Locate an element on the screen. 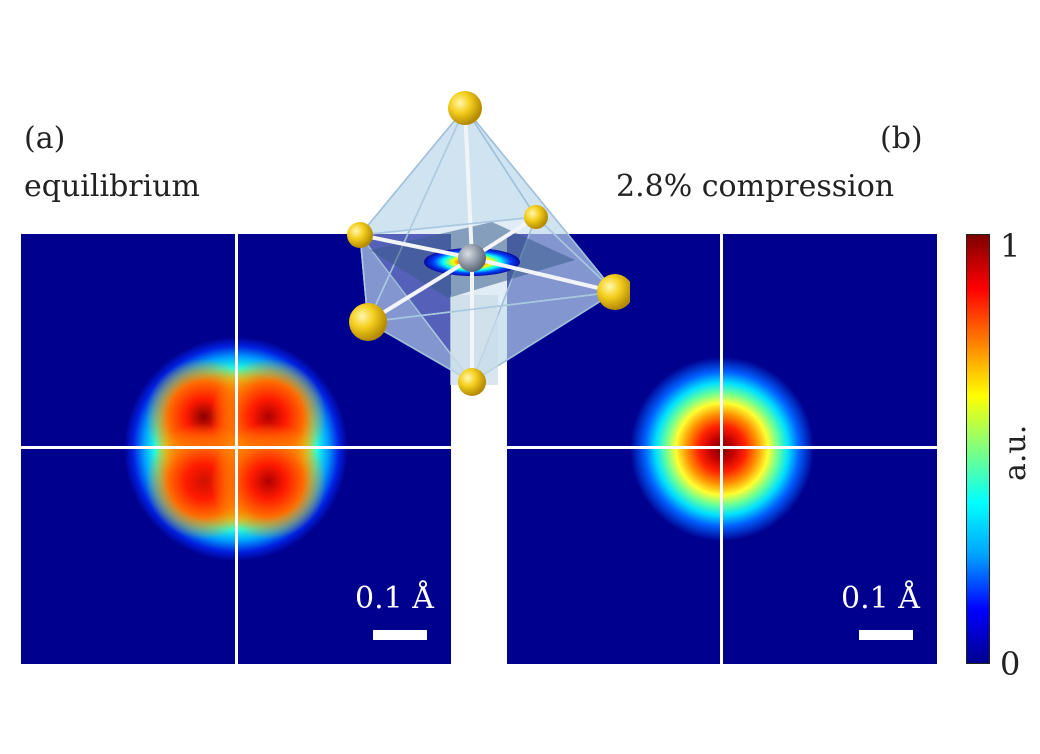 The width and height of the screenshot is (1040, 754). vertex-atom-right-back is located at coordinates (536, 217).